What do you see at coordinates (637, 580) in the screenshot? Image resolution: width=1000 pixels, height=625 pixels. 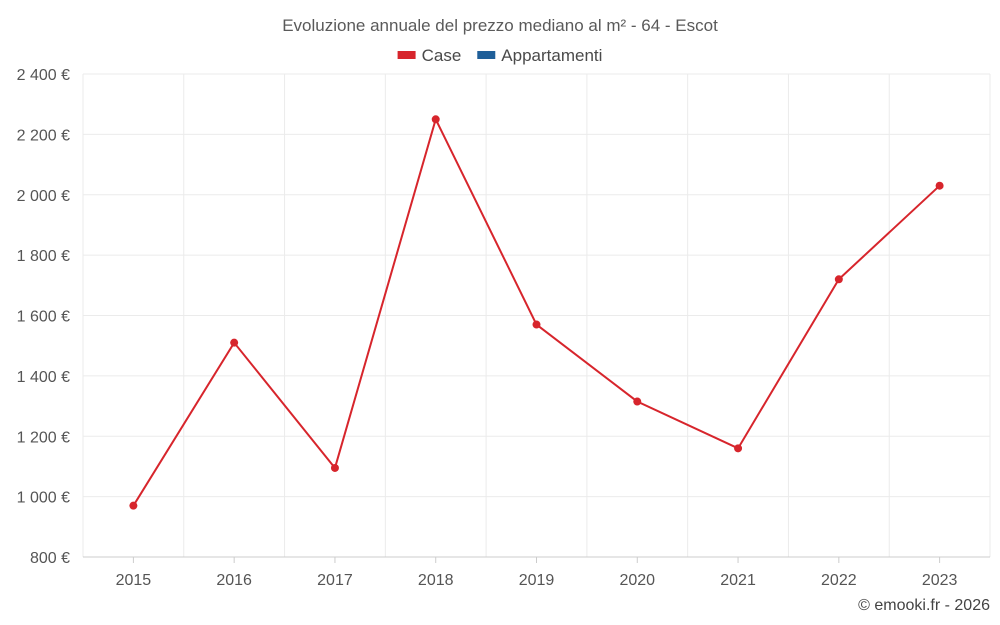 I see `x-tick-label: 2020` at bounding box center [637, 580].